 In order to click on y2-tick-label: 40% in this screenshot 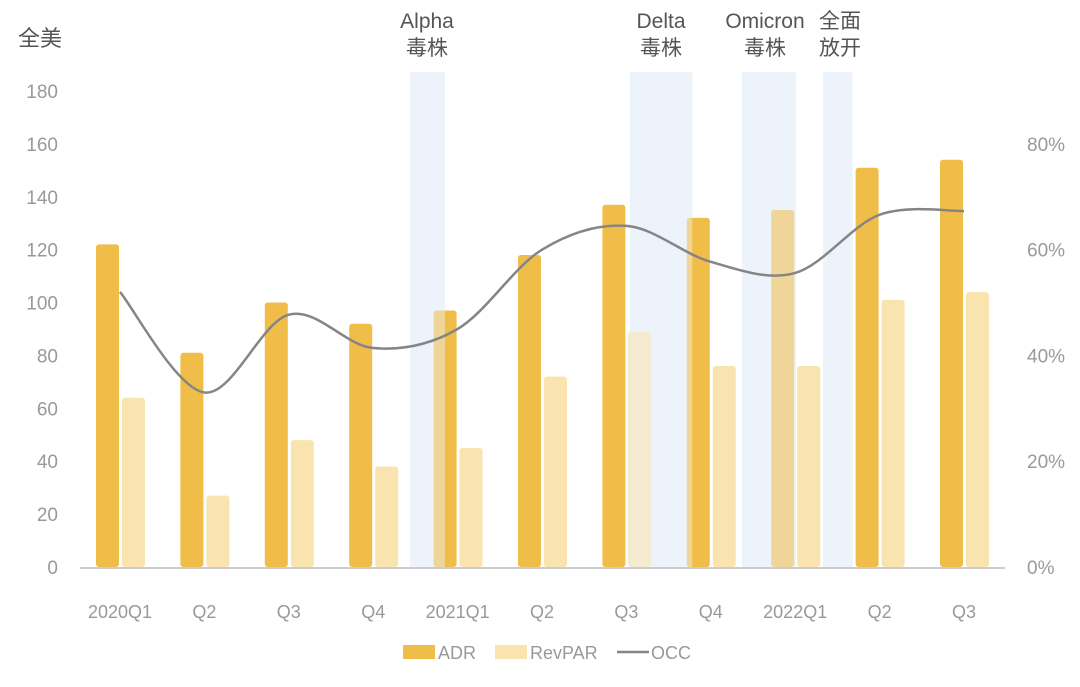, I will do `click(1046, 356)`.